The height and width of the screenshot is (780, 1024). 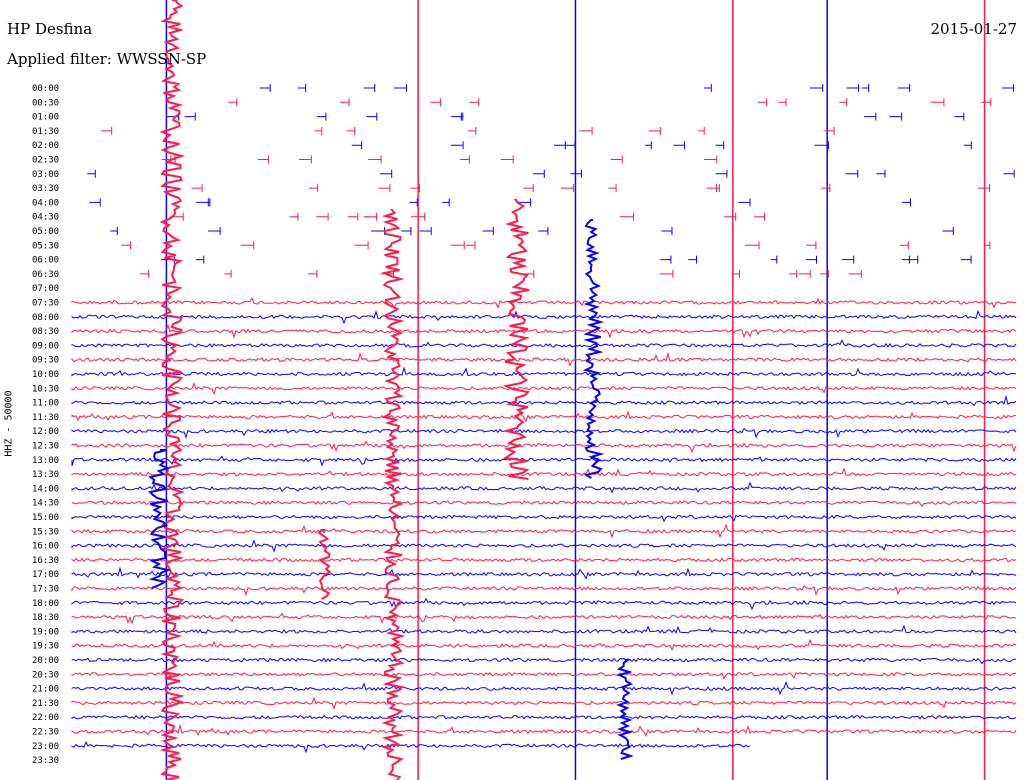 I want to click on row-label: 12:00, so click(x=45, y=432).